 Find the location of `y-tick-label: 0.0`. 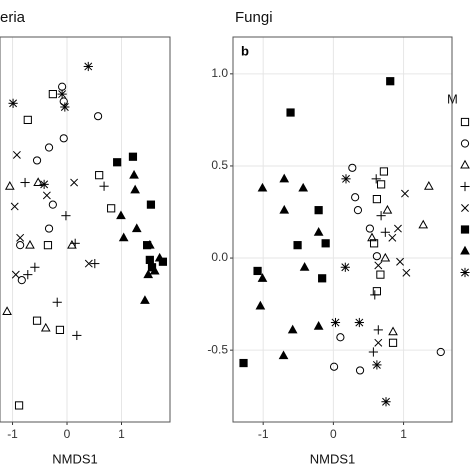

y-tick-label: 0.0 is located at coordinates (219, 257).